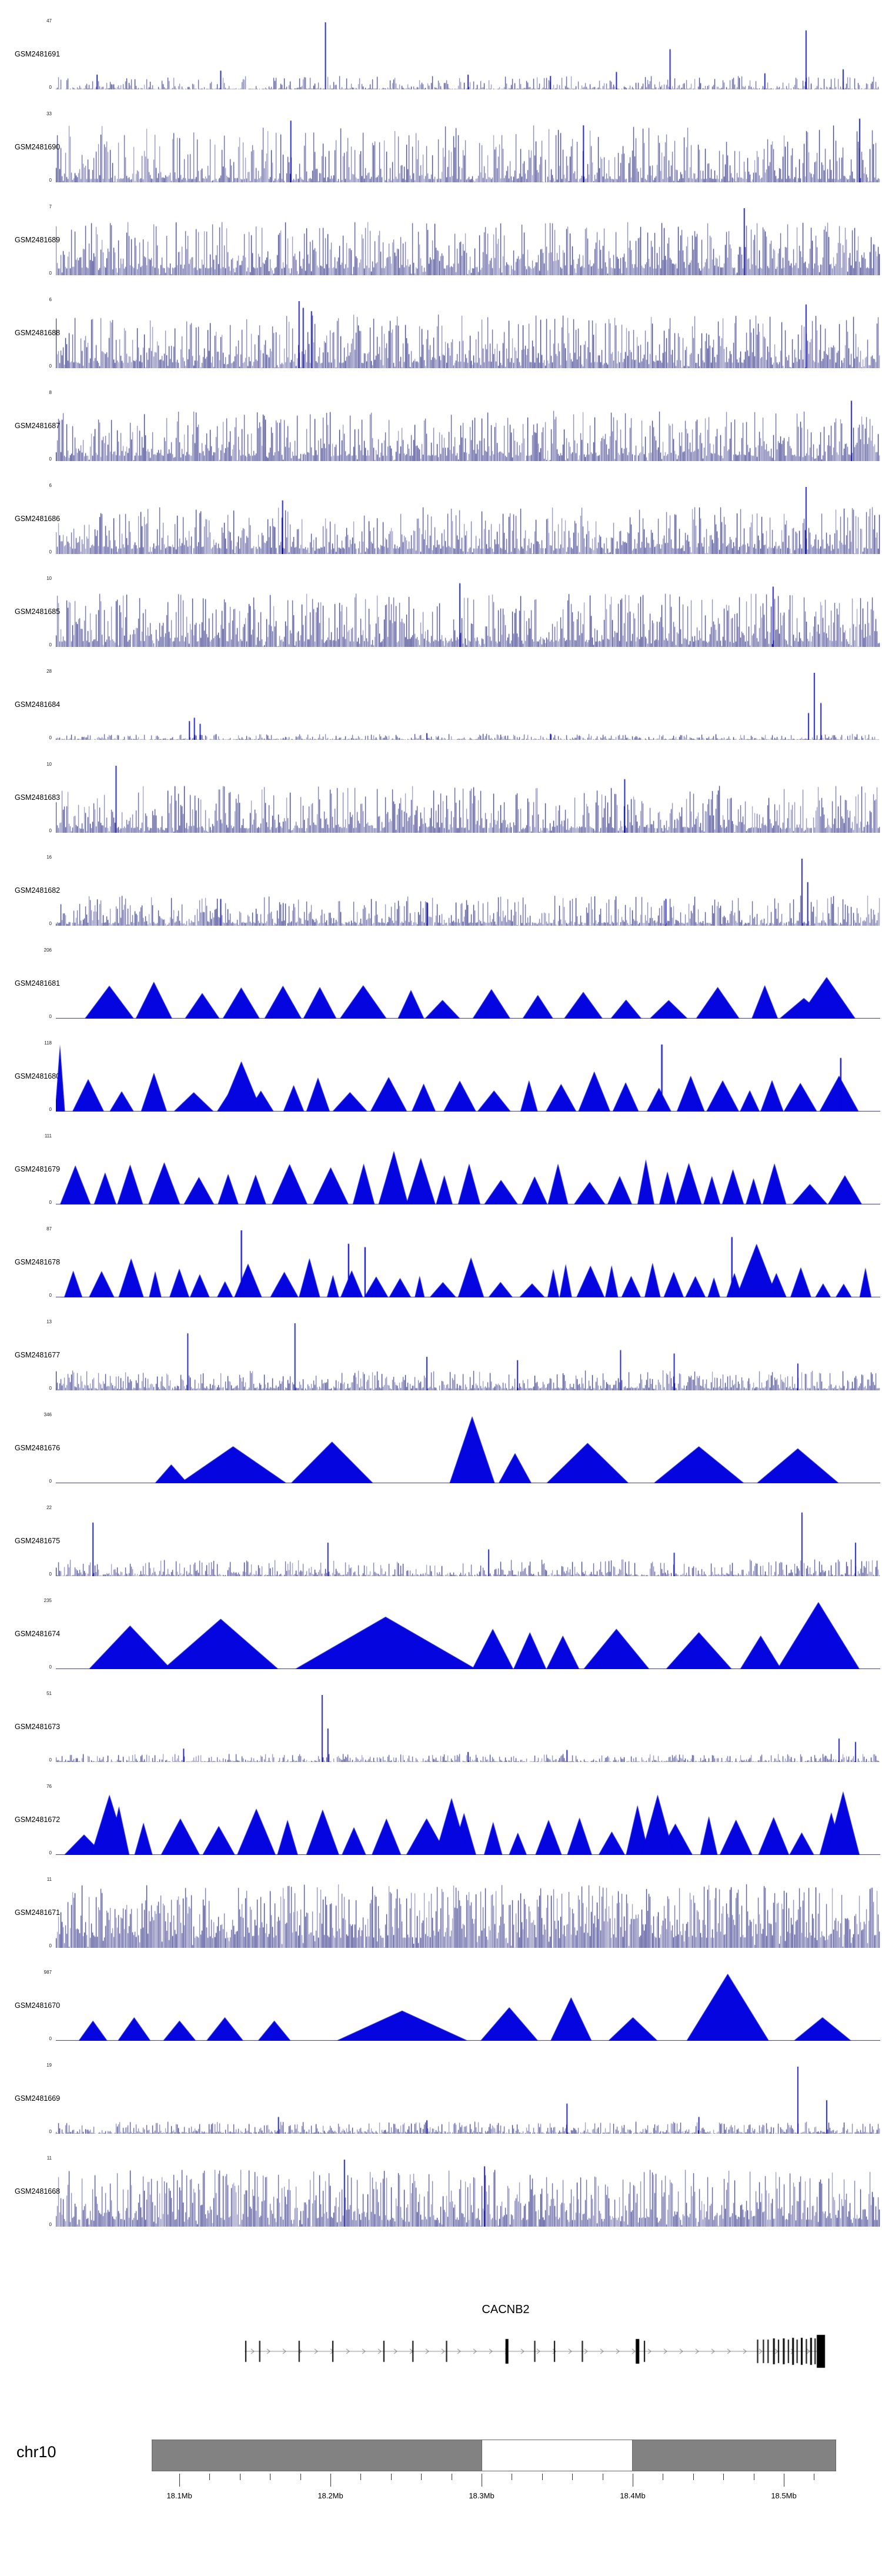 The image size is (882, 2576). Describe the element at coordinates (38, 333) in the screenshot. I see `track-label: GSM2481688` at that location.